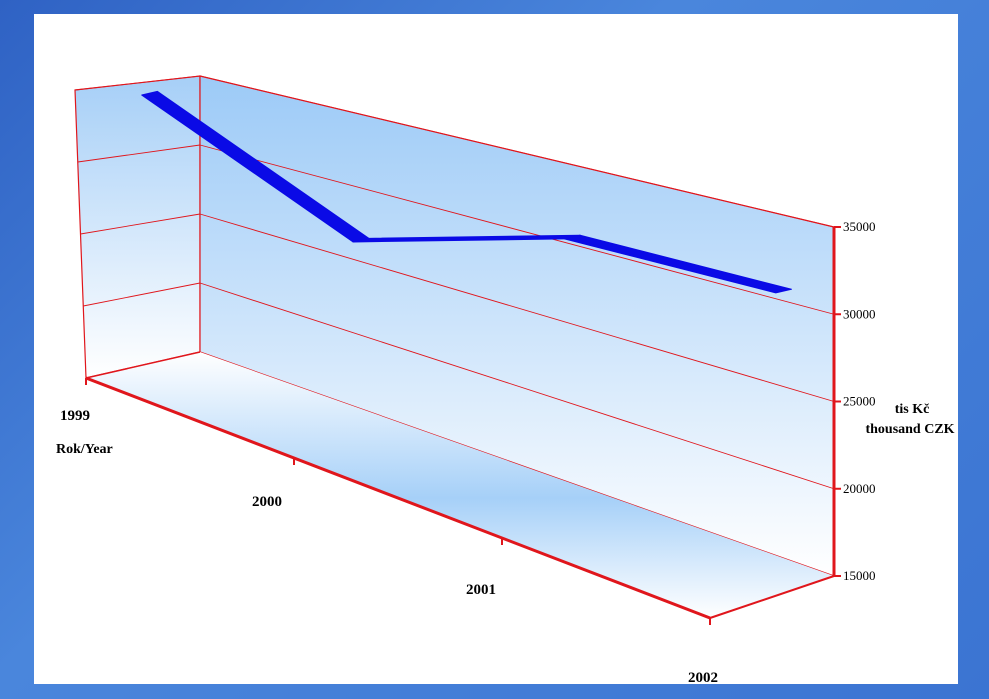 The image size is (989, 699). Describe the element at coordinates (859, 575) in the screenshot. I see `y-tick-label-0: 15000` at that location.